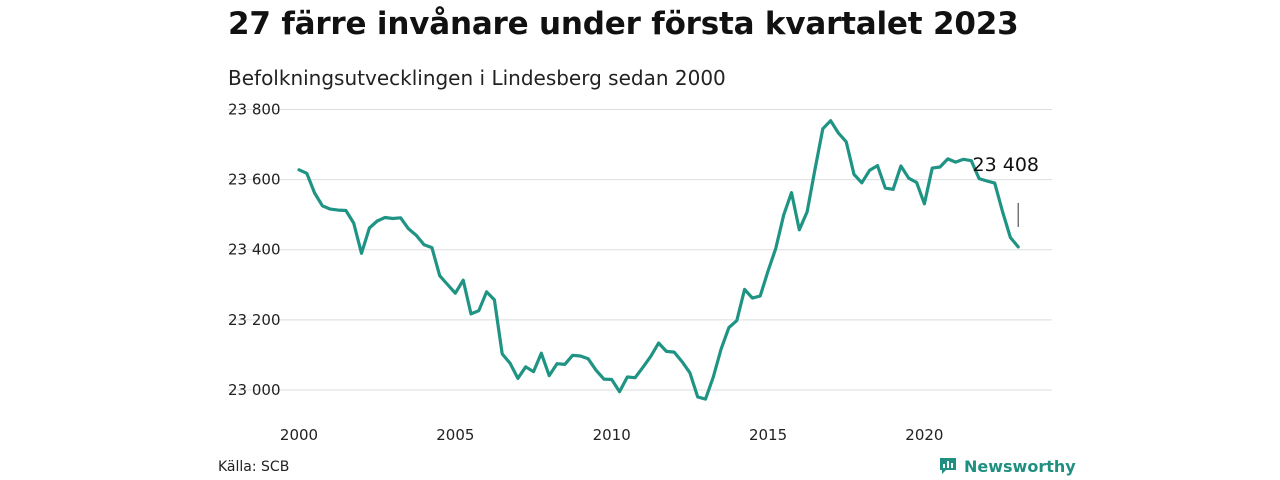  I want to click on brand-logo: Newsworthy, so click(1007, 466).